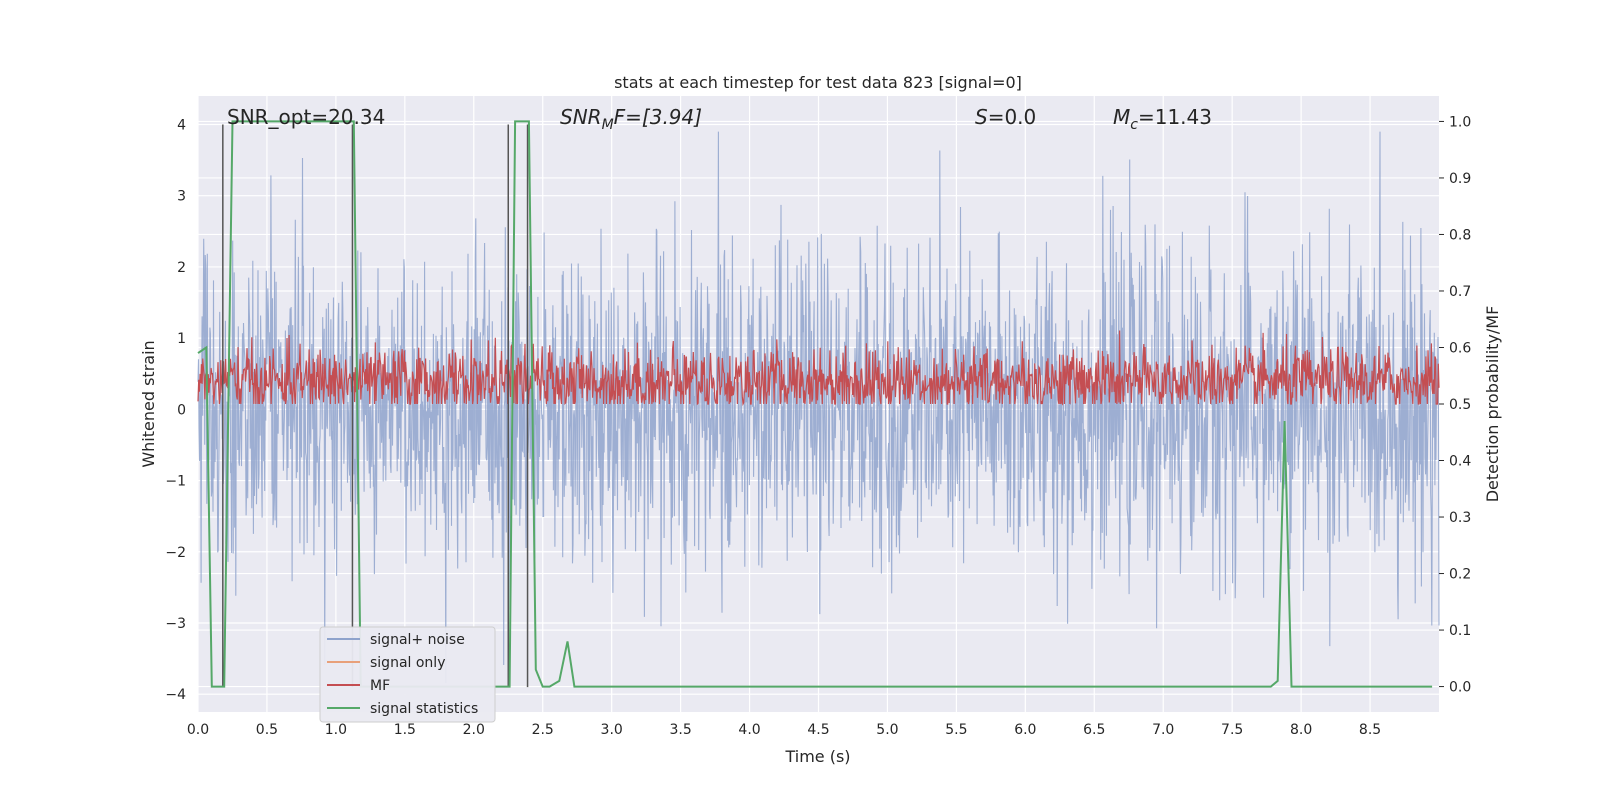 The width and height of the screenshot is (1600, 800). I want to click on legend-label-signal-noise: signal+ noise, so click(417, 640).